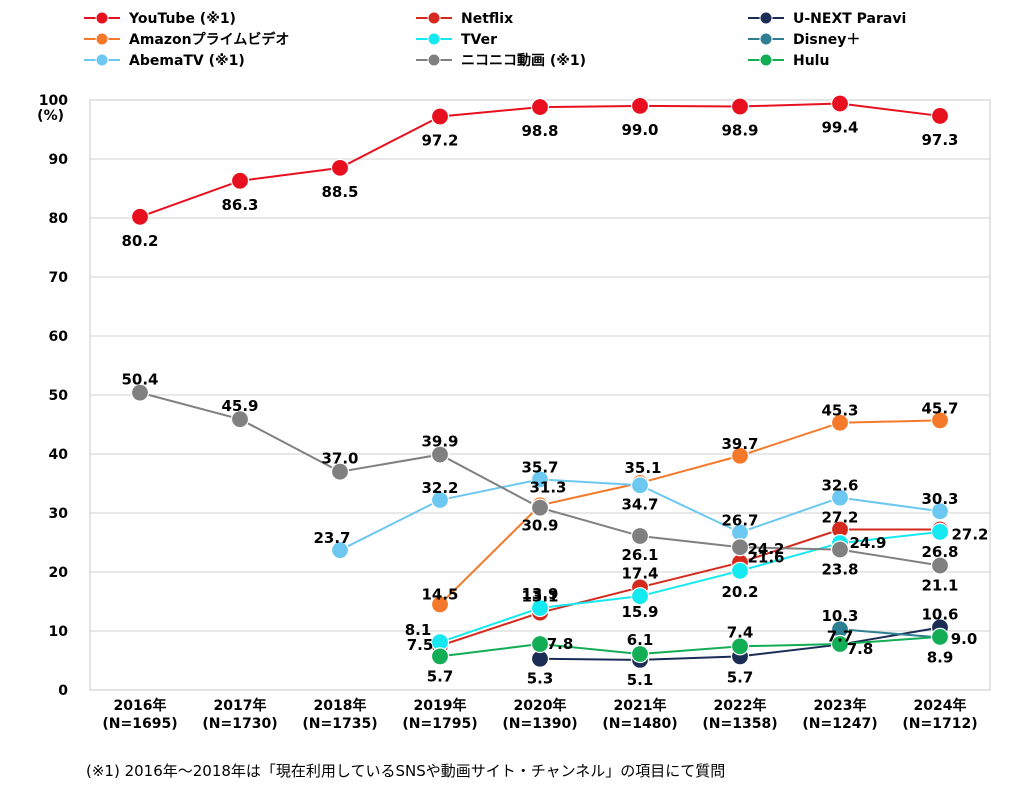 The image size is (1024, 788). Describe the element at coordinates (539, 724) in the screenshot. I see `x-tick-n: (N=1390)` at that location.